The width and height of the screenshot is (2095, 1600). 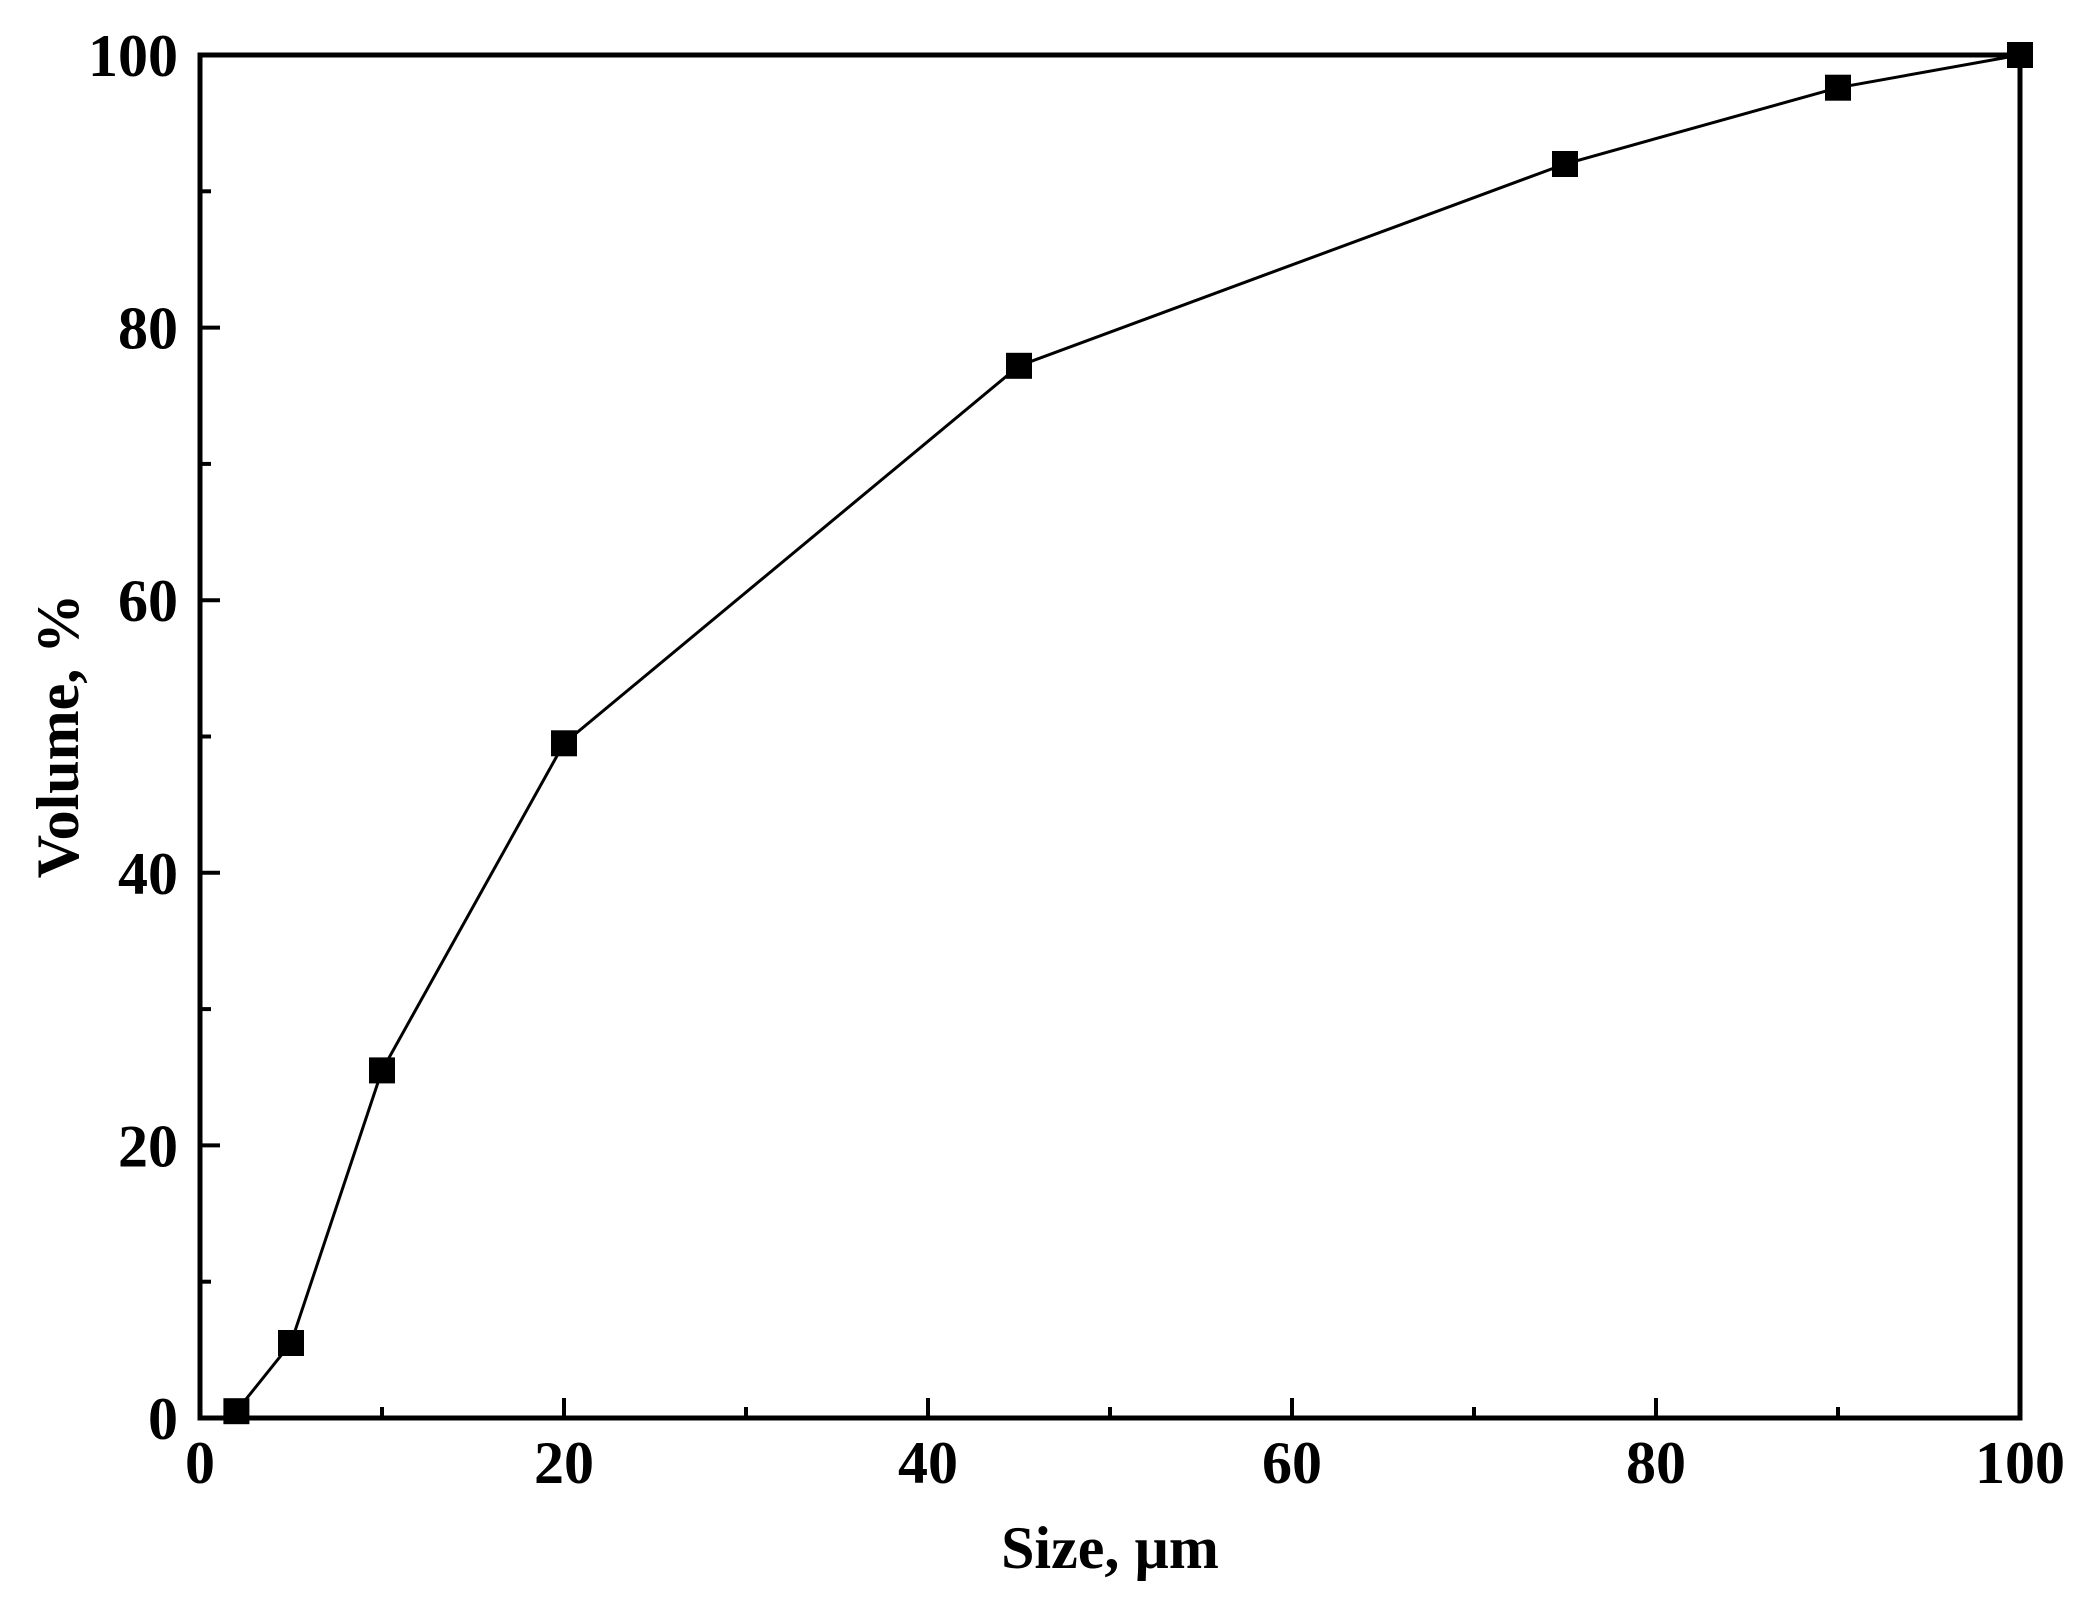 I want to click on y-tick-label: 60, so click(x=148, y=601).